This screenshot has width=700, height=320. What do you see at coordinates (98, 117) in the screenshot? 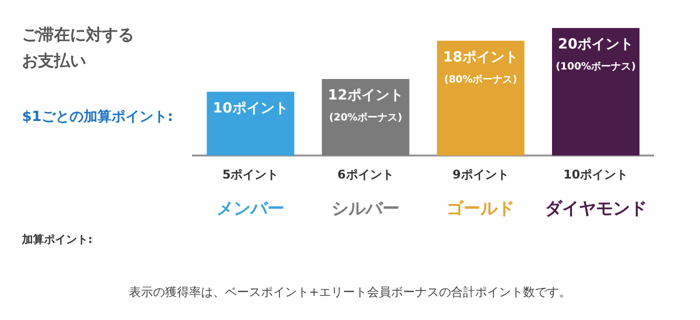
I see `text: $1ごとの加算ポイント:` at bounding box center [98, 117].